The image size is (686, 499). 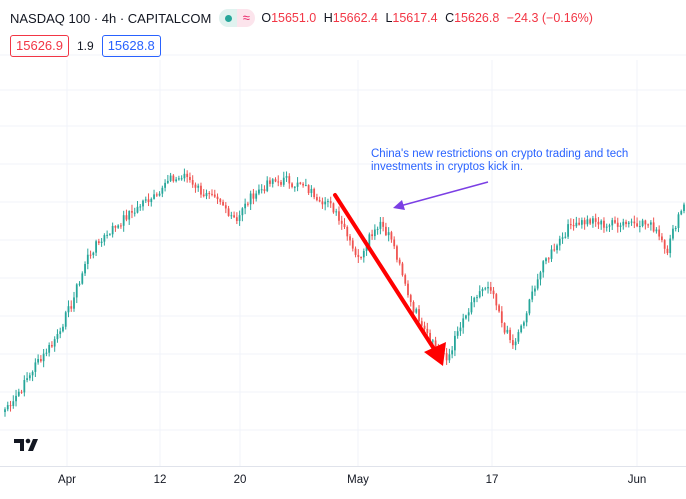 What do you see at coordinates (26, 444) in the screenshot?
I see `tradingview-logo-icon` at bounding box center [26, 444].